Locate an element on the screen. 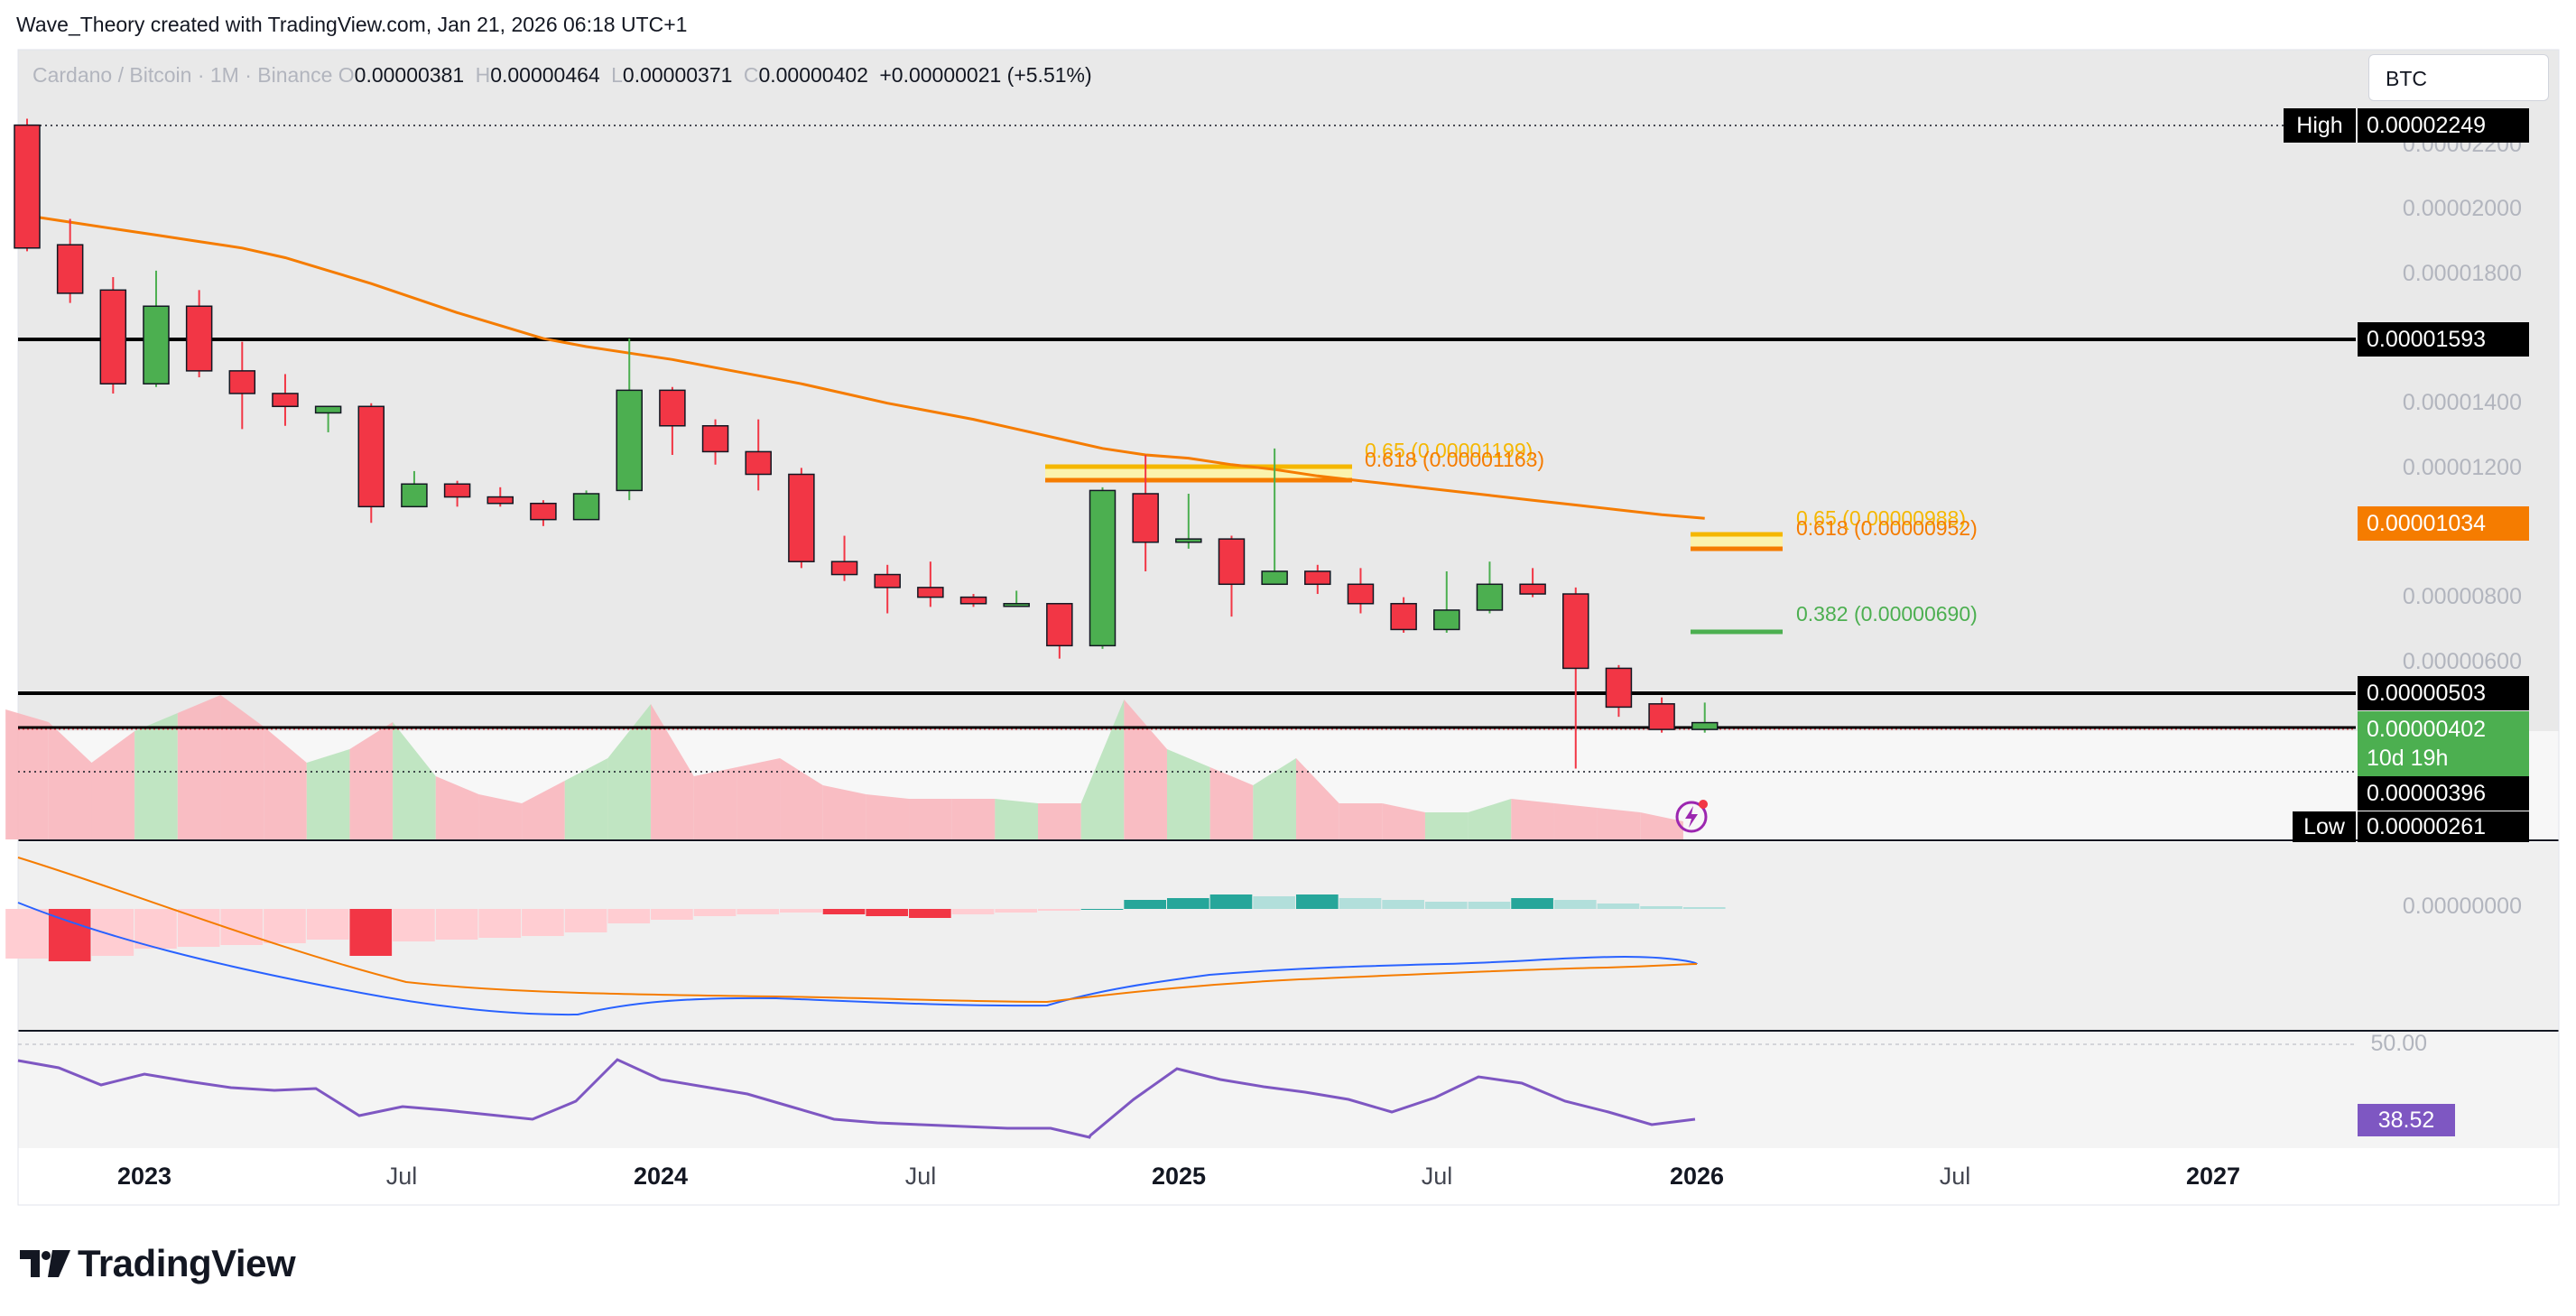 The height and width of the screenshot is (1316, 2576). legend-close-label: C is located at coordinates (751, 75).